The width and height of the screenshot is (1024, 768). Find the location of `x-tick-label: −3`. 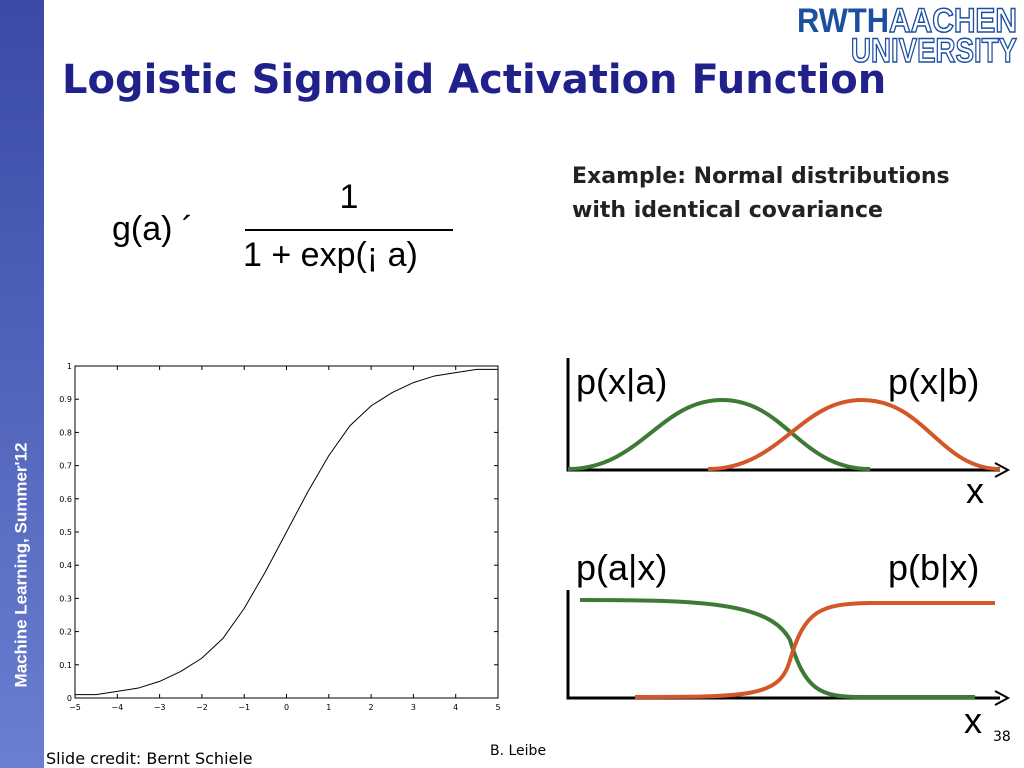

x-tick-label: −3 is located at coordinates (160, 707).